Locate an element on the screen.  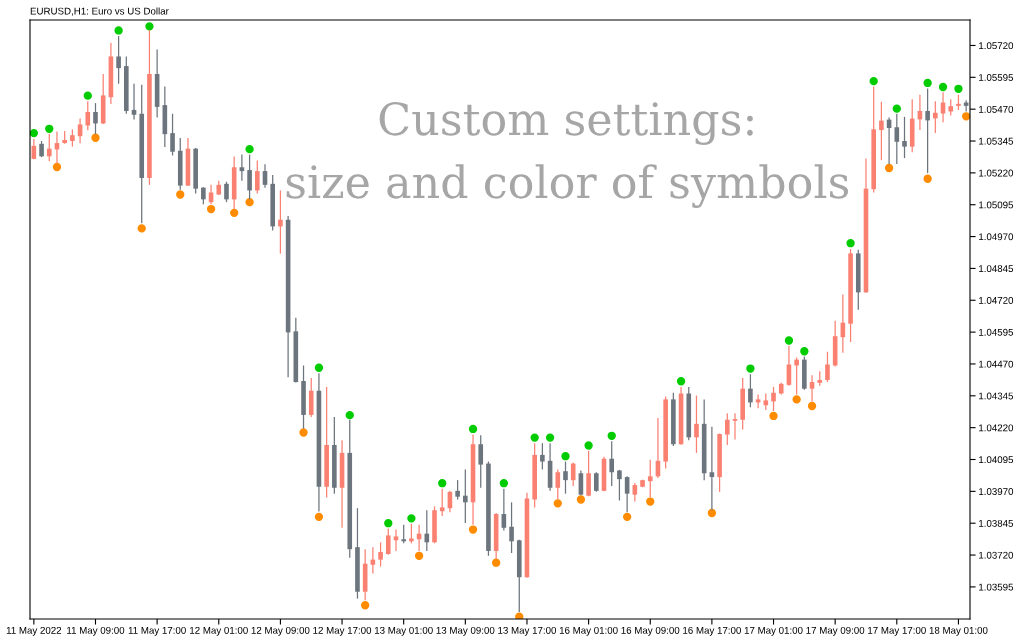
y-tick-label: 1.03720 is located at coordinates (996, 555).